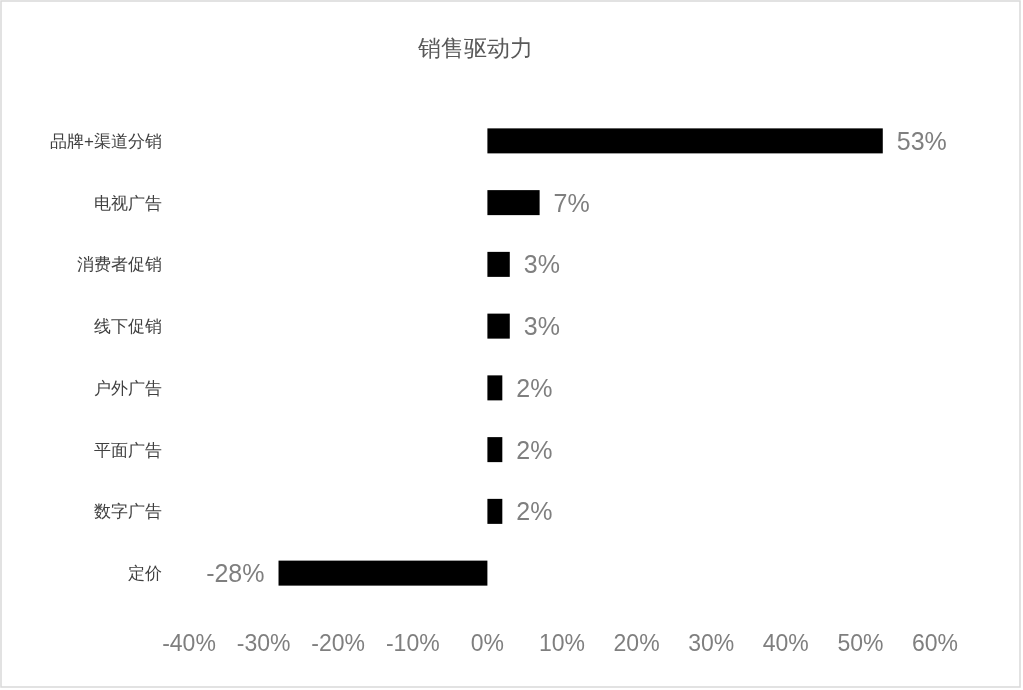 Image resolution: width=1023 pixels, height=690 pixels. I want to click on category-label: 品牌+渠道分销, so click(106, 141).